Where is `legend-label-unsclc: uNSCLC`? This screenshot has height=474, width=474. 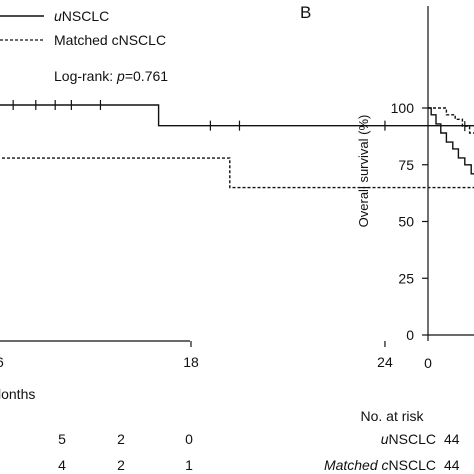
legend-label-unsclc: uNSCLC is located at coordinates (81, 16).